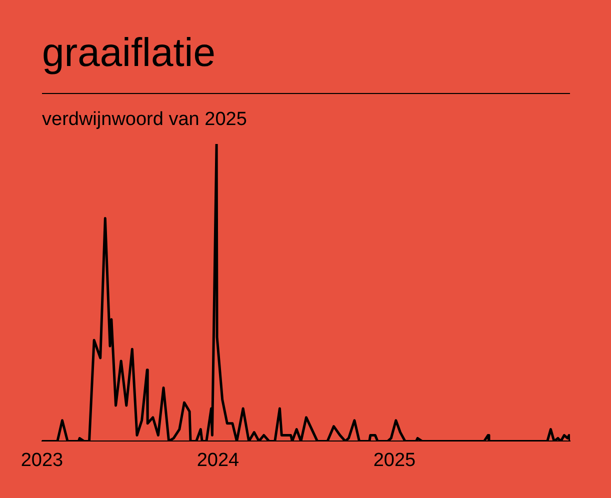  Describe the element at coordinates (144, 120) in the screenshot. I see `chart-subtitle: verdwijnwoord van 2025` at that location.